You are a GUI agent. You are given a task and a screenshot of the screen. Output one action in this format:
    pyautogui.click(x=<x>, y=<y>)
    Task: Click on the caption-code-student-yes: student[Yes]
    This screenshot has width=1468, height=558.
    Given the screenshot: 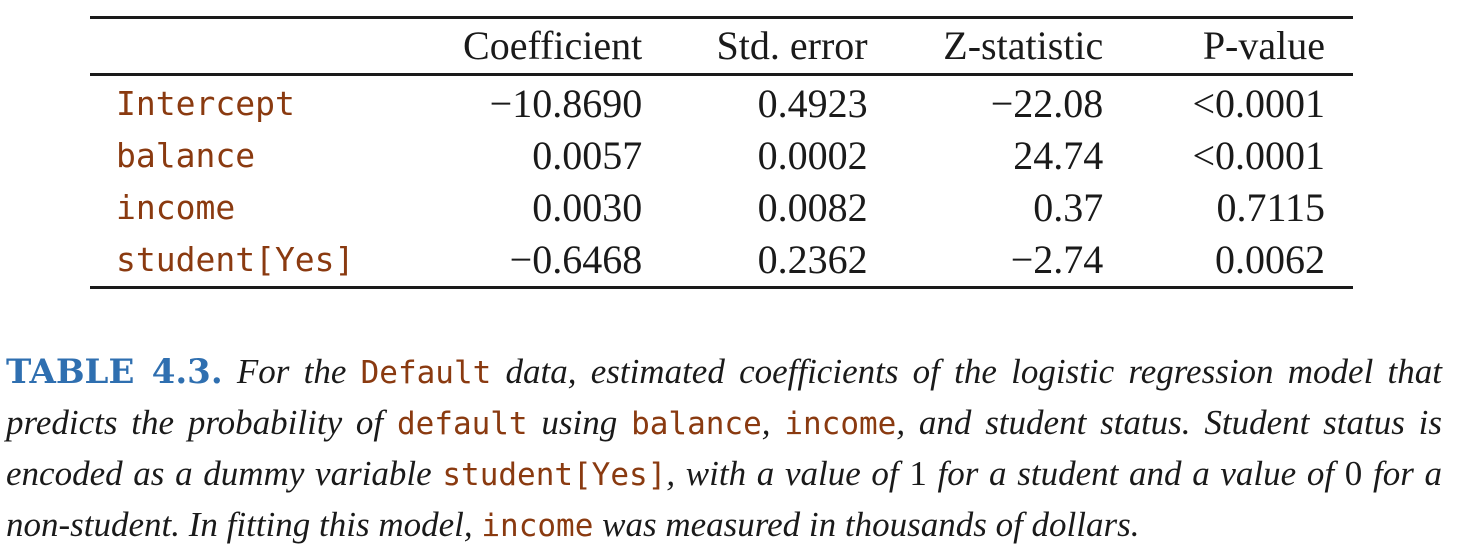 What is the action you would take?
    pyautogui.click(x=554, y=475)
    